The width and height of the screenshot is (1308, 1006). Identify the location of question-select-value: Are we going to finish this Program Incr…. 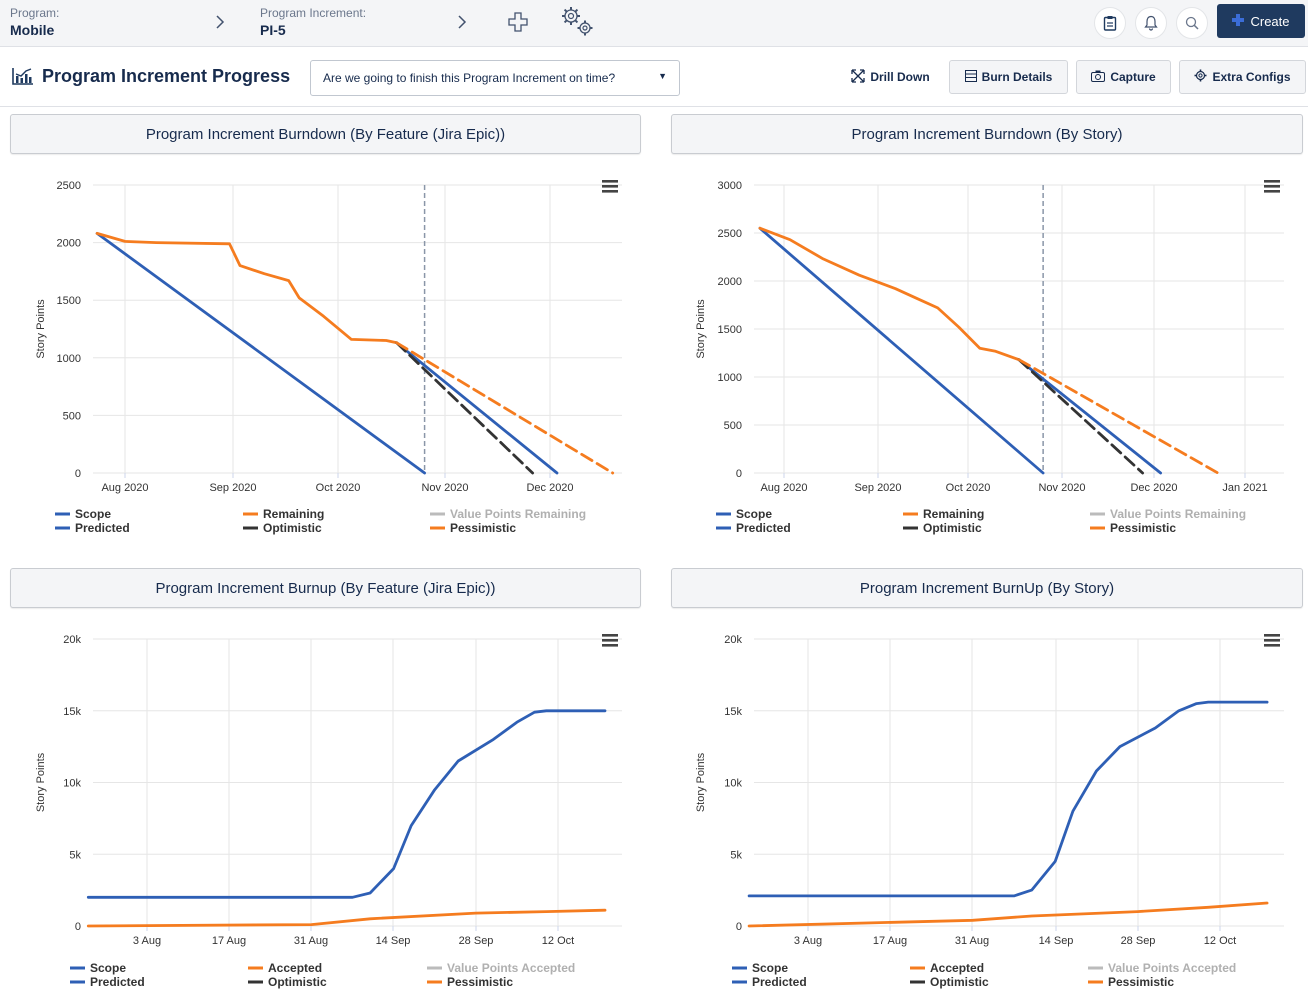
(469, 78).